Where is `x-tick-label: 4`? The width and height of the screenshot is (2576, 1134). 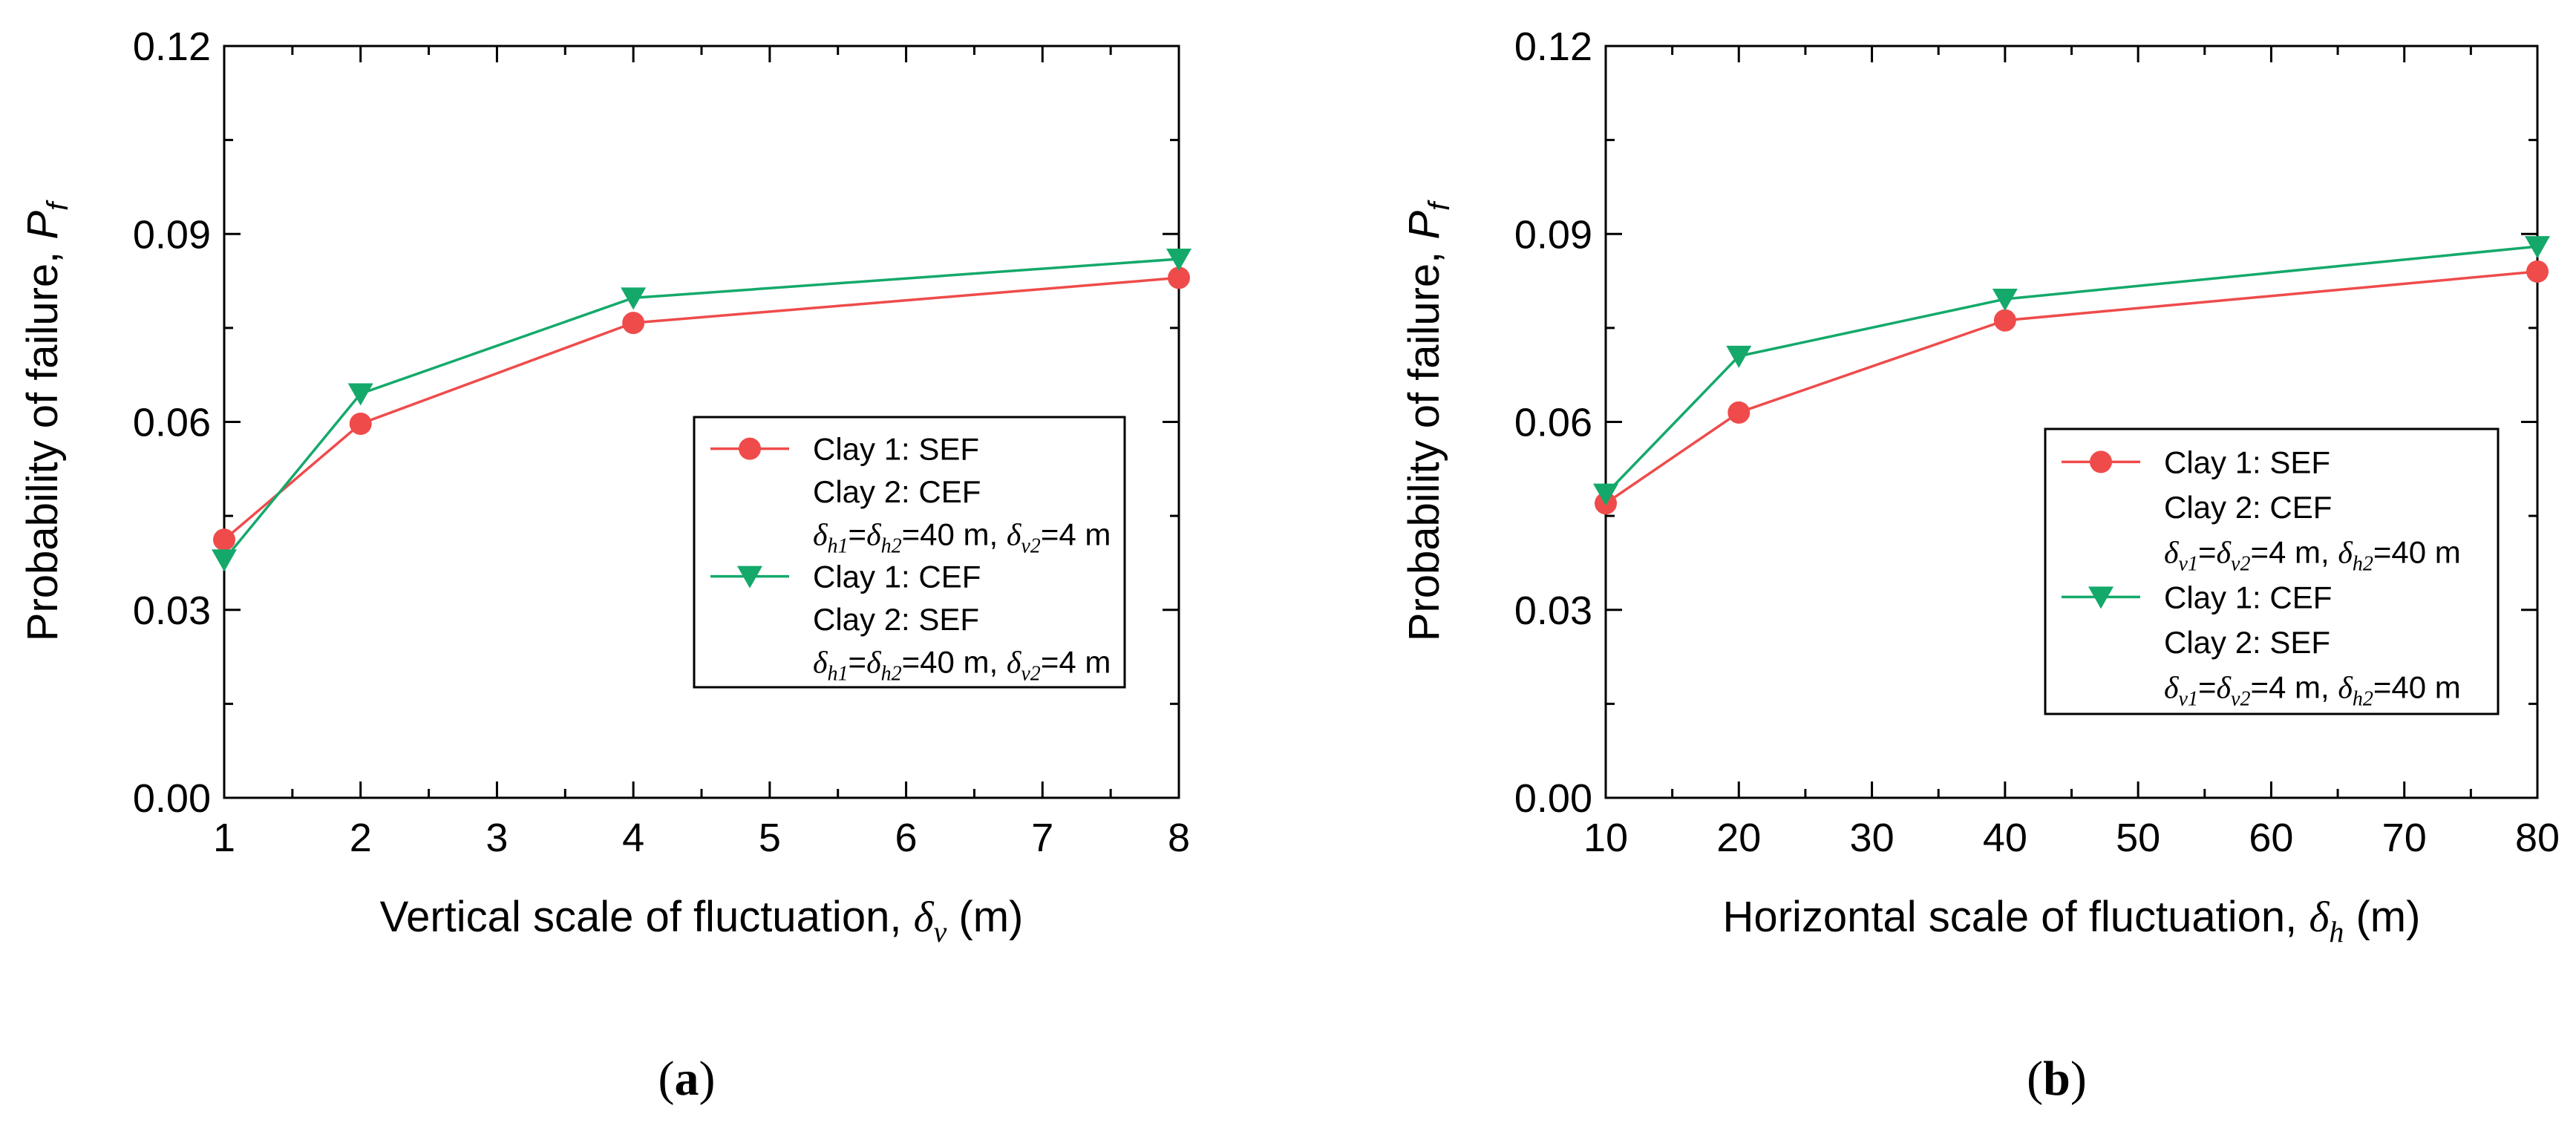 x-tick-label: 4 is located at coordinates (633, 838).